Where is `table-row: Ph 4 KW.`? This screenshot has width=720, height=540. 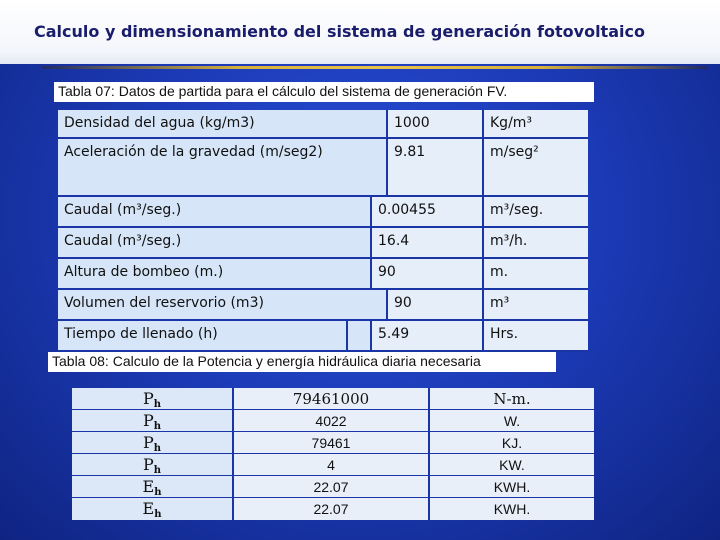 table-row: Ph 4 KW. is located at coordinates (333, 465).